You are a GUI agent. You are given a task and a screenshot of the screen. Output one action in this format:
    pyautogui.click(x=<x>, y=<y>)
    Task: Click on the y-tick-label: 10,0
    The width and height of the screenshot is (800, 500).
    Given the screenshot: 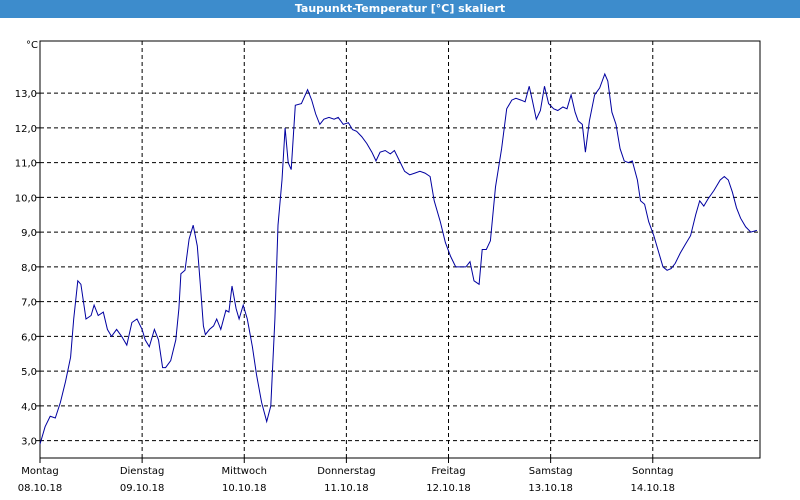 What is the action you would take?
    pyautogui.click(x=26, y=198)
    